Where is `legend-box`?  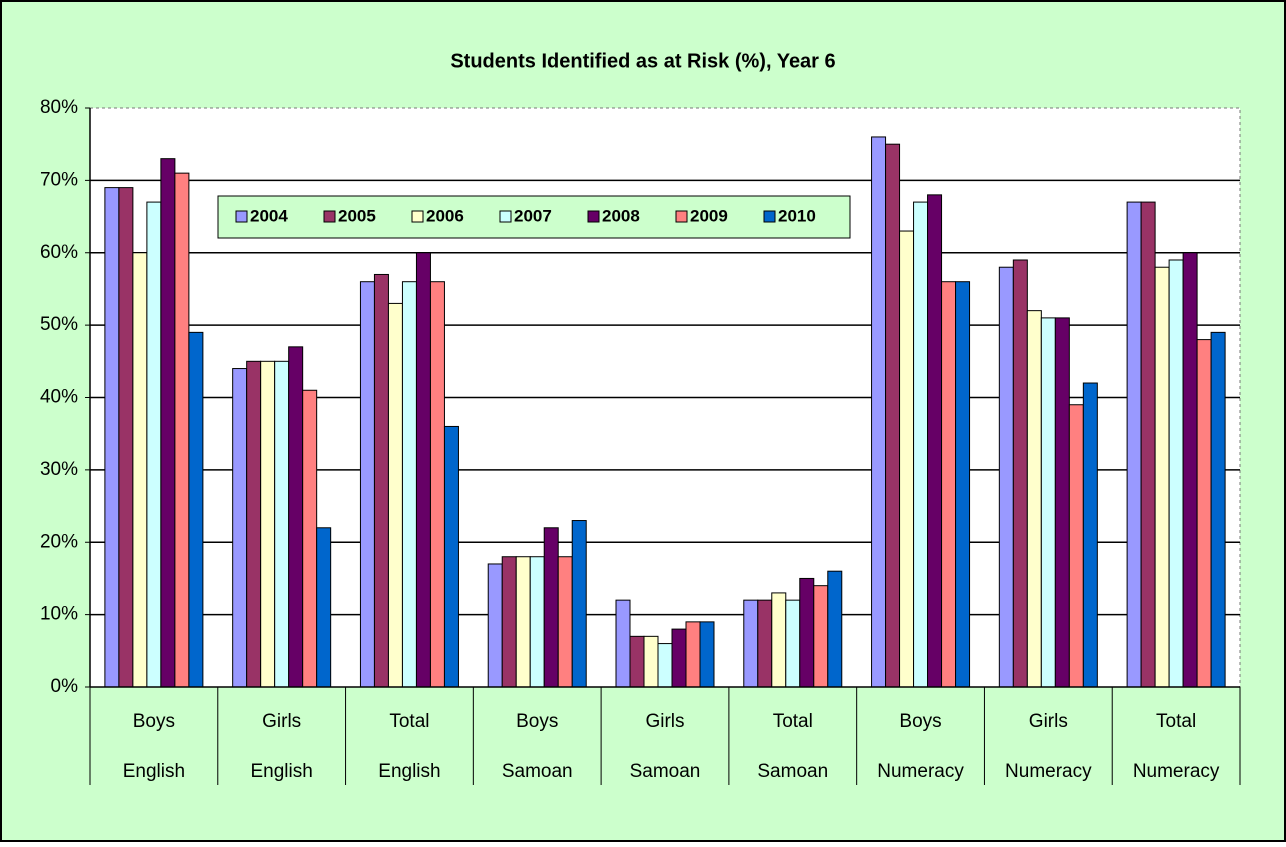 legend-box is located at coordinates (534, 217).